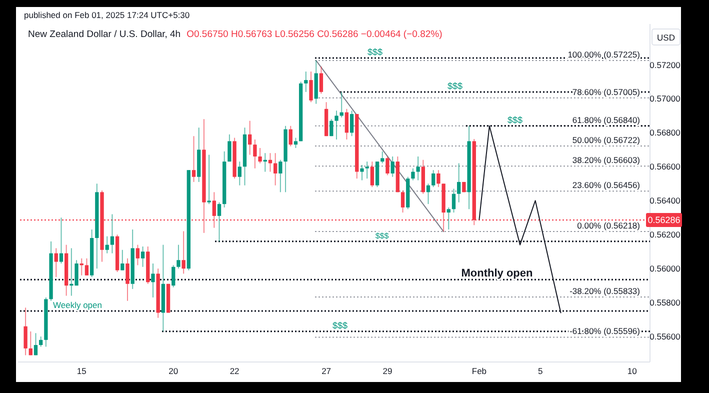 The height and width of the screenshot is (393, 709). I want to click on x-tick-label: 27, so click(327, 371).